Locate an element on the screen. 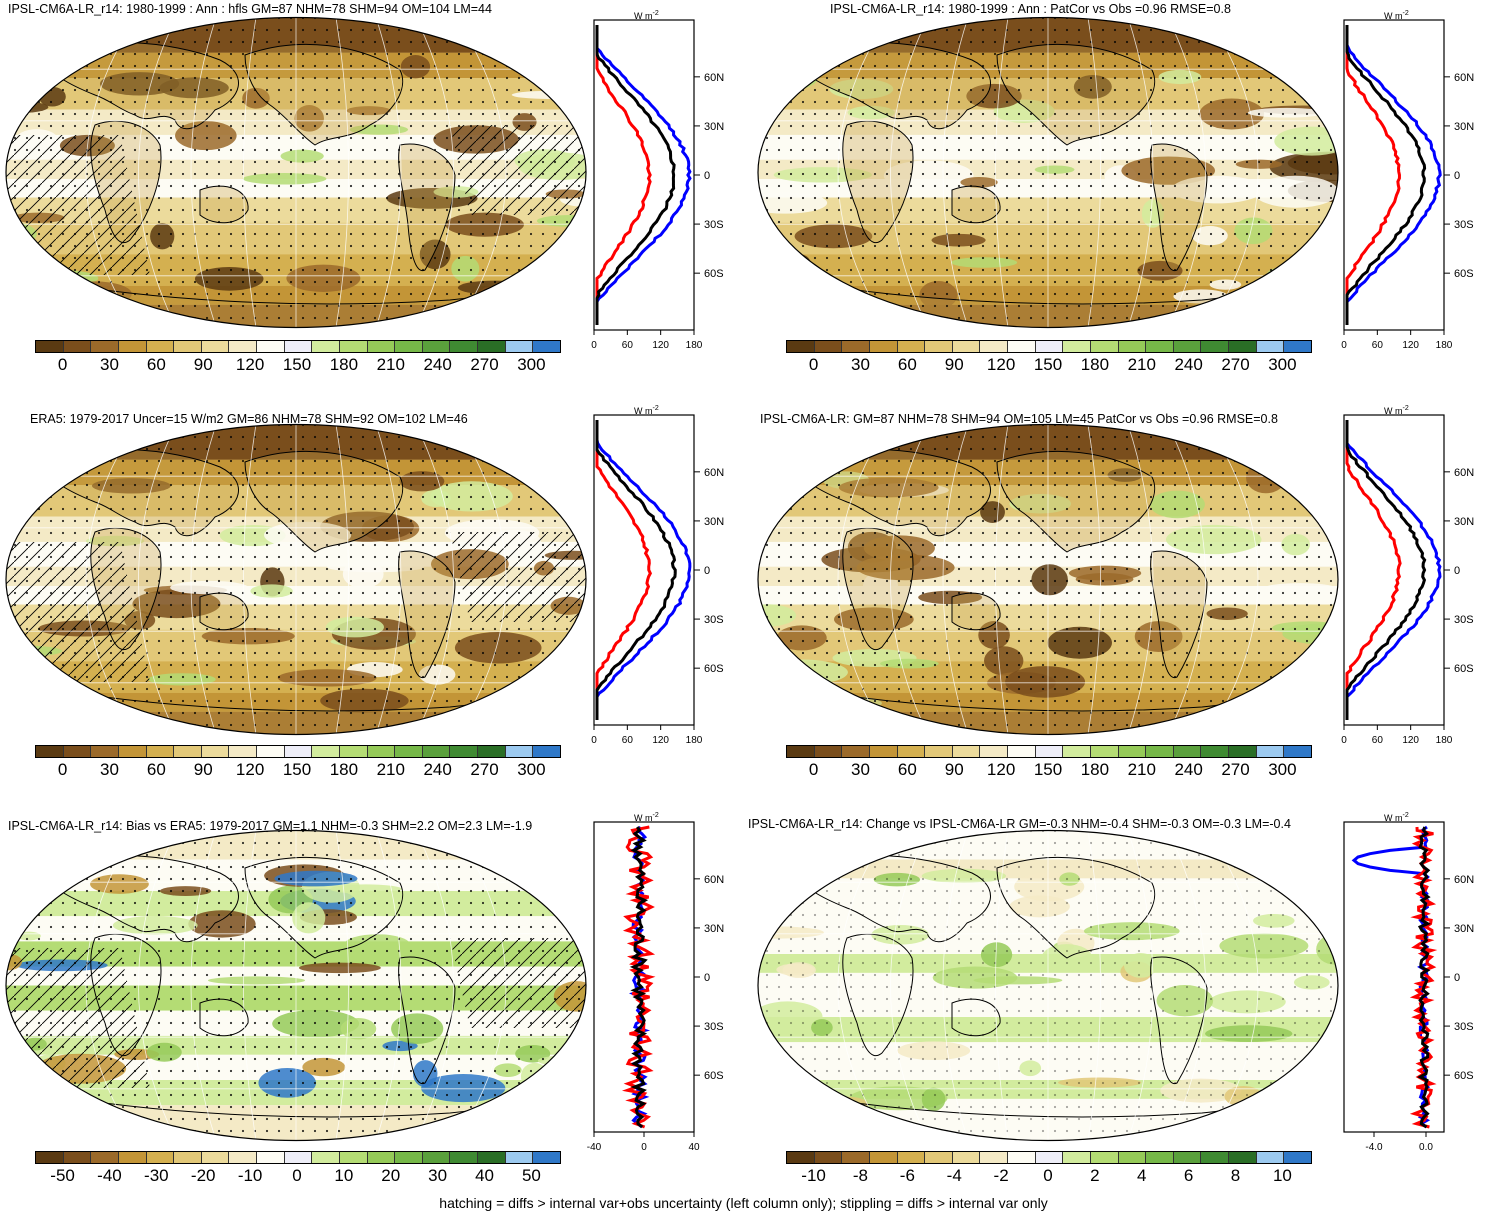 This screenshot has width=1487, height=1215. lat-label: 60N is located at coordinates (1464, 880).